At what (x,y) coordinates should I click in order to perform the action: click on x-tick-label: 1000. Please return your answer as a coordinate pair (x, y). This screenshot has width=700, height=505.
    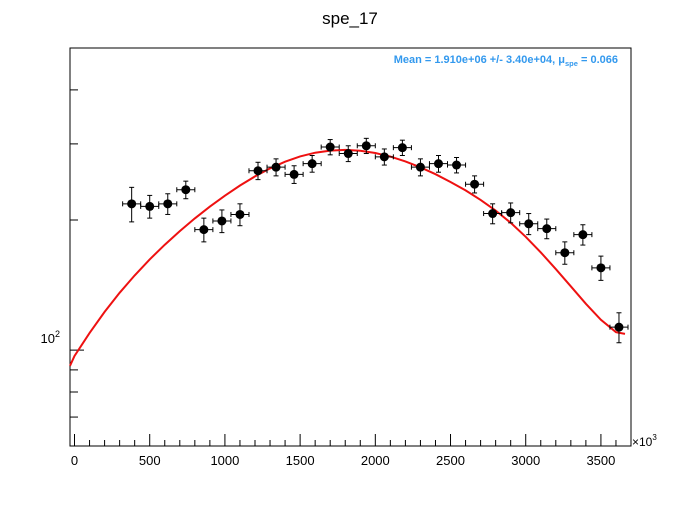
    Looking at the image, I should click on (224, 460).